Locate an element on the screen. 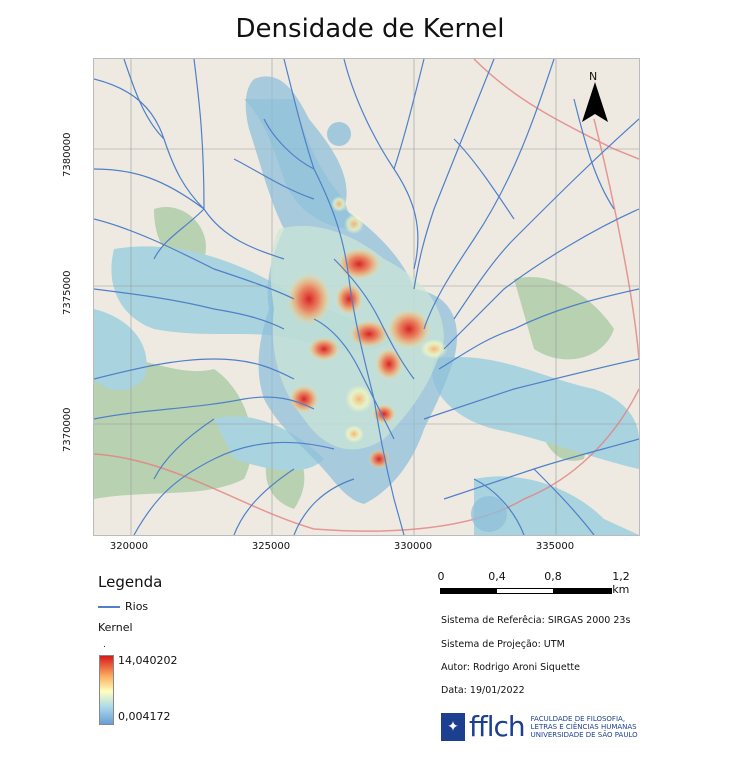 The image size is (740, 763). scale-label-0: 0 is located at coordinates (441, 576).